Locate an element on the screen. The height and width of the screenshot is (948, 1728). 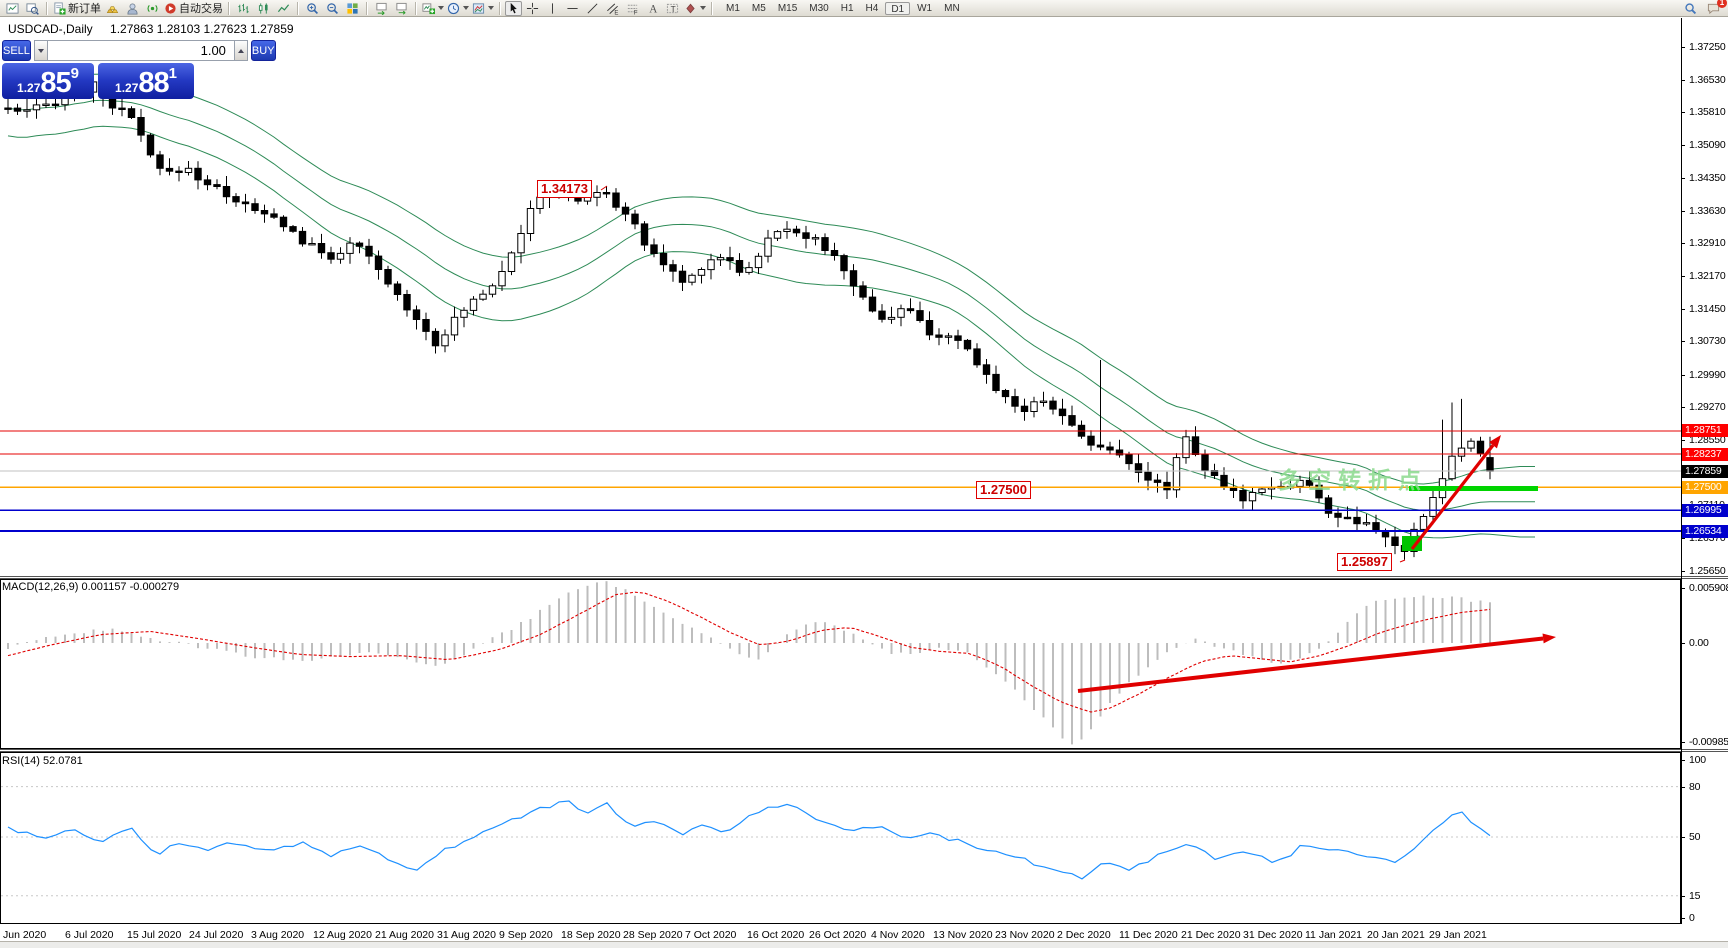
zoom-in-button is located at coordinates (312, 8).